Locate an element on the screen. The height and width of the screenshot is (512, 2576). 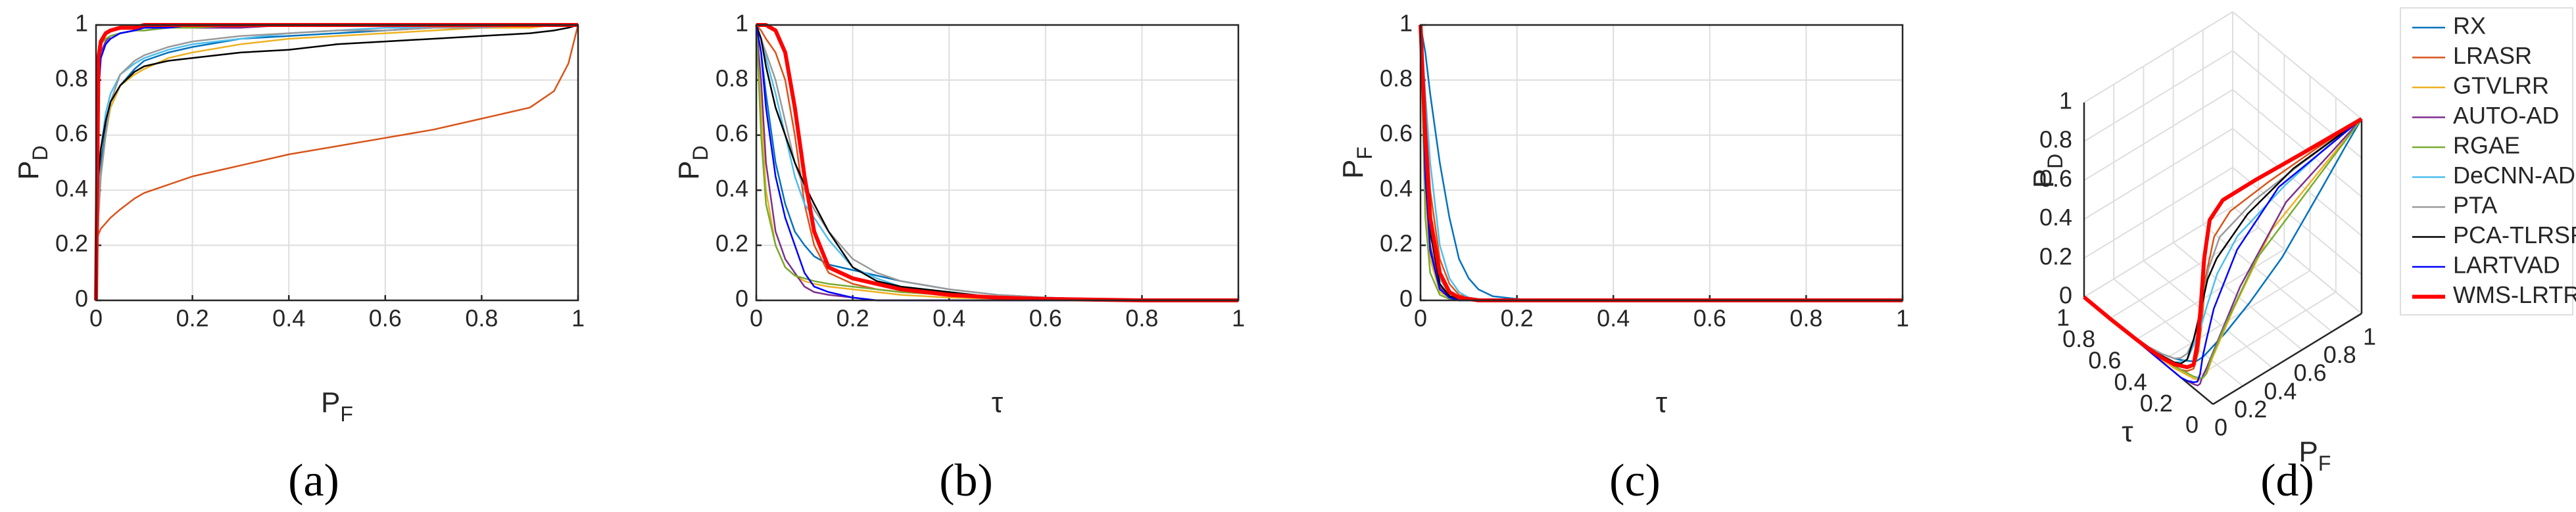
legend-label: DeCNN-AD is located at coordinates (2514, 175).